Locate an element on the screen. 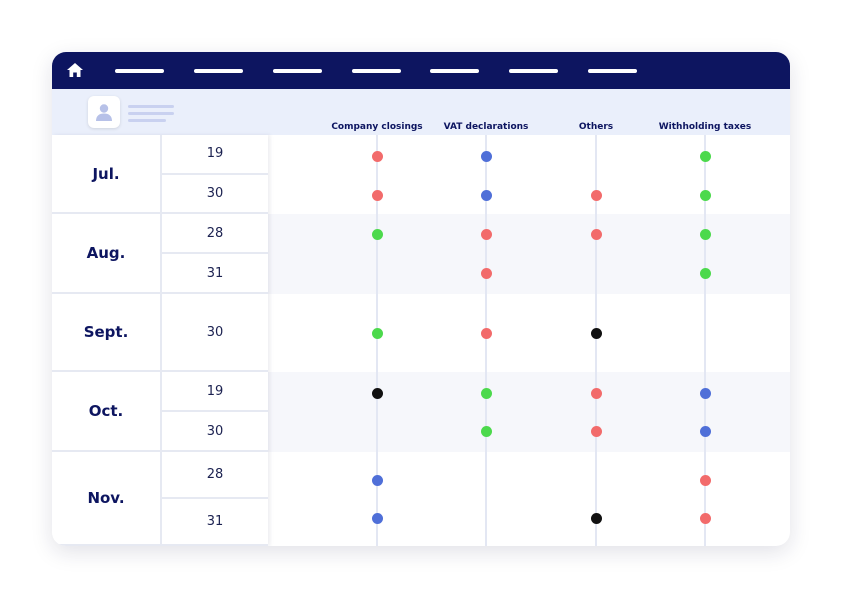  user-icon is located at coordinates (104, 112).